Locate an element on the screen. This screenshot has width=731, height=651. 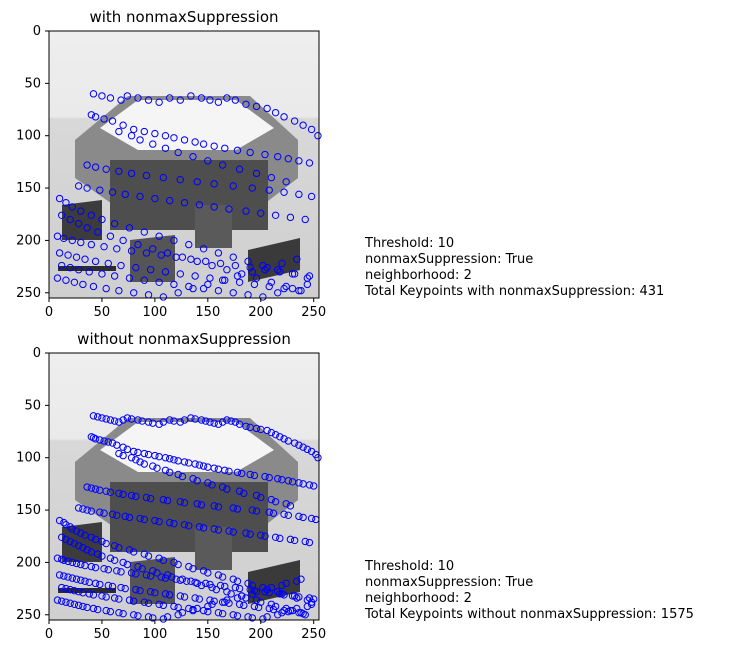
x-tick-label: 0 is located at coordinates (49, 312).